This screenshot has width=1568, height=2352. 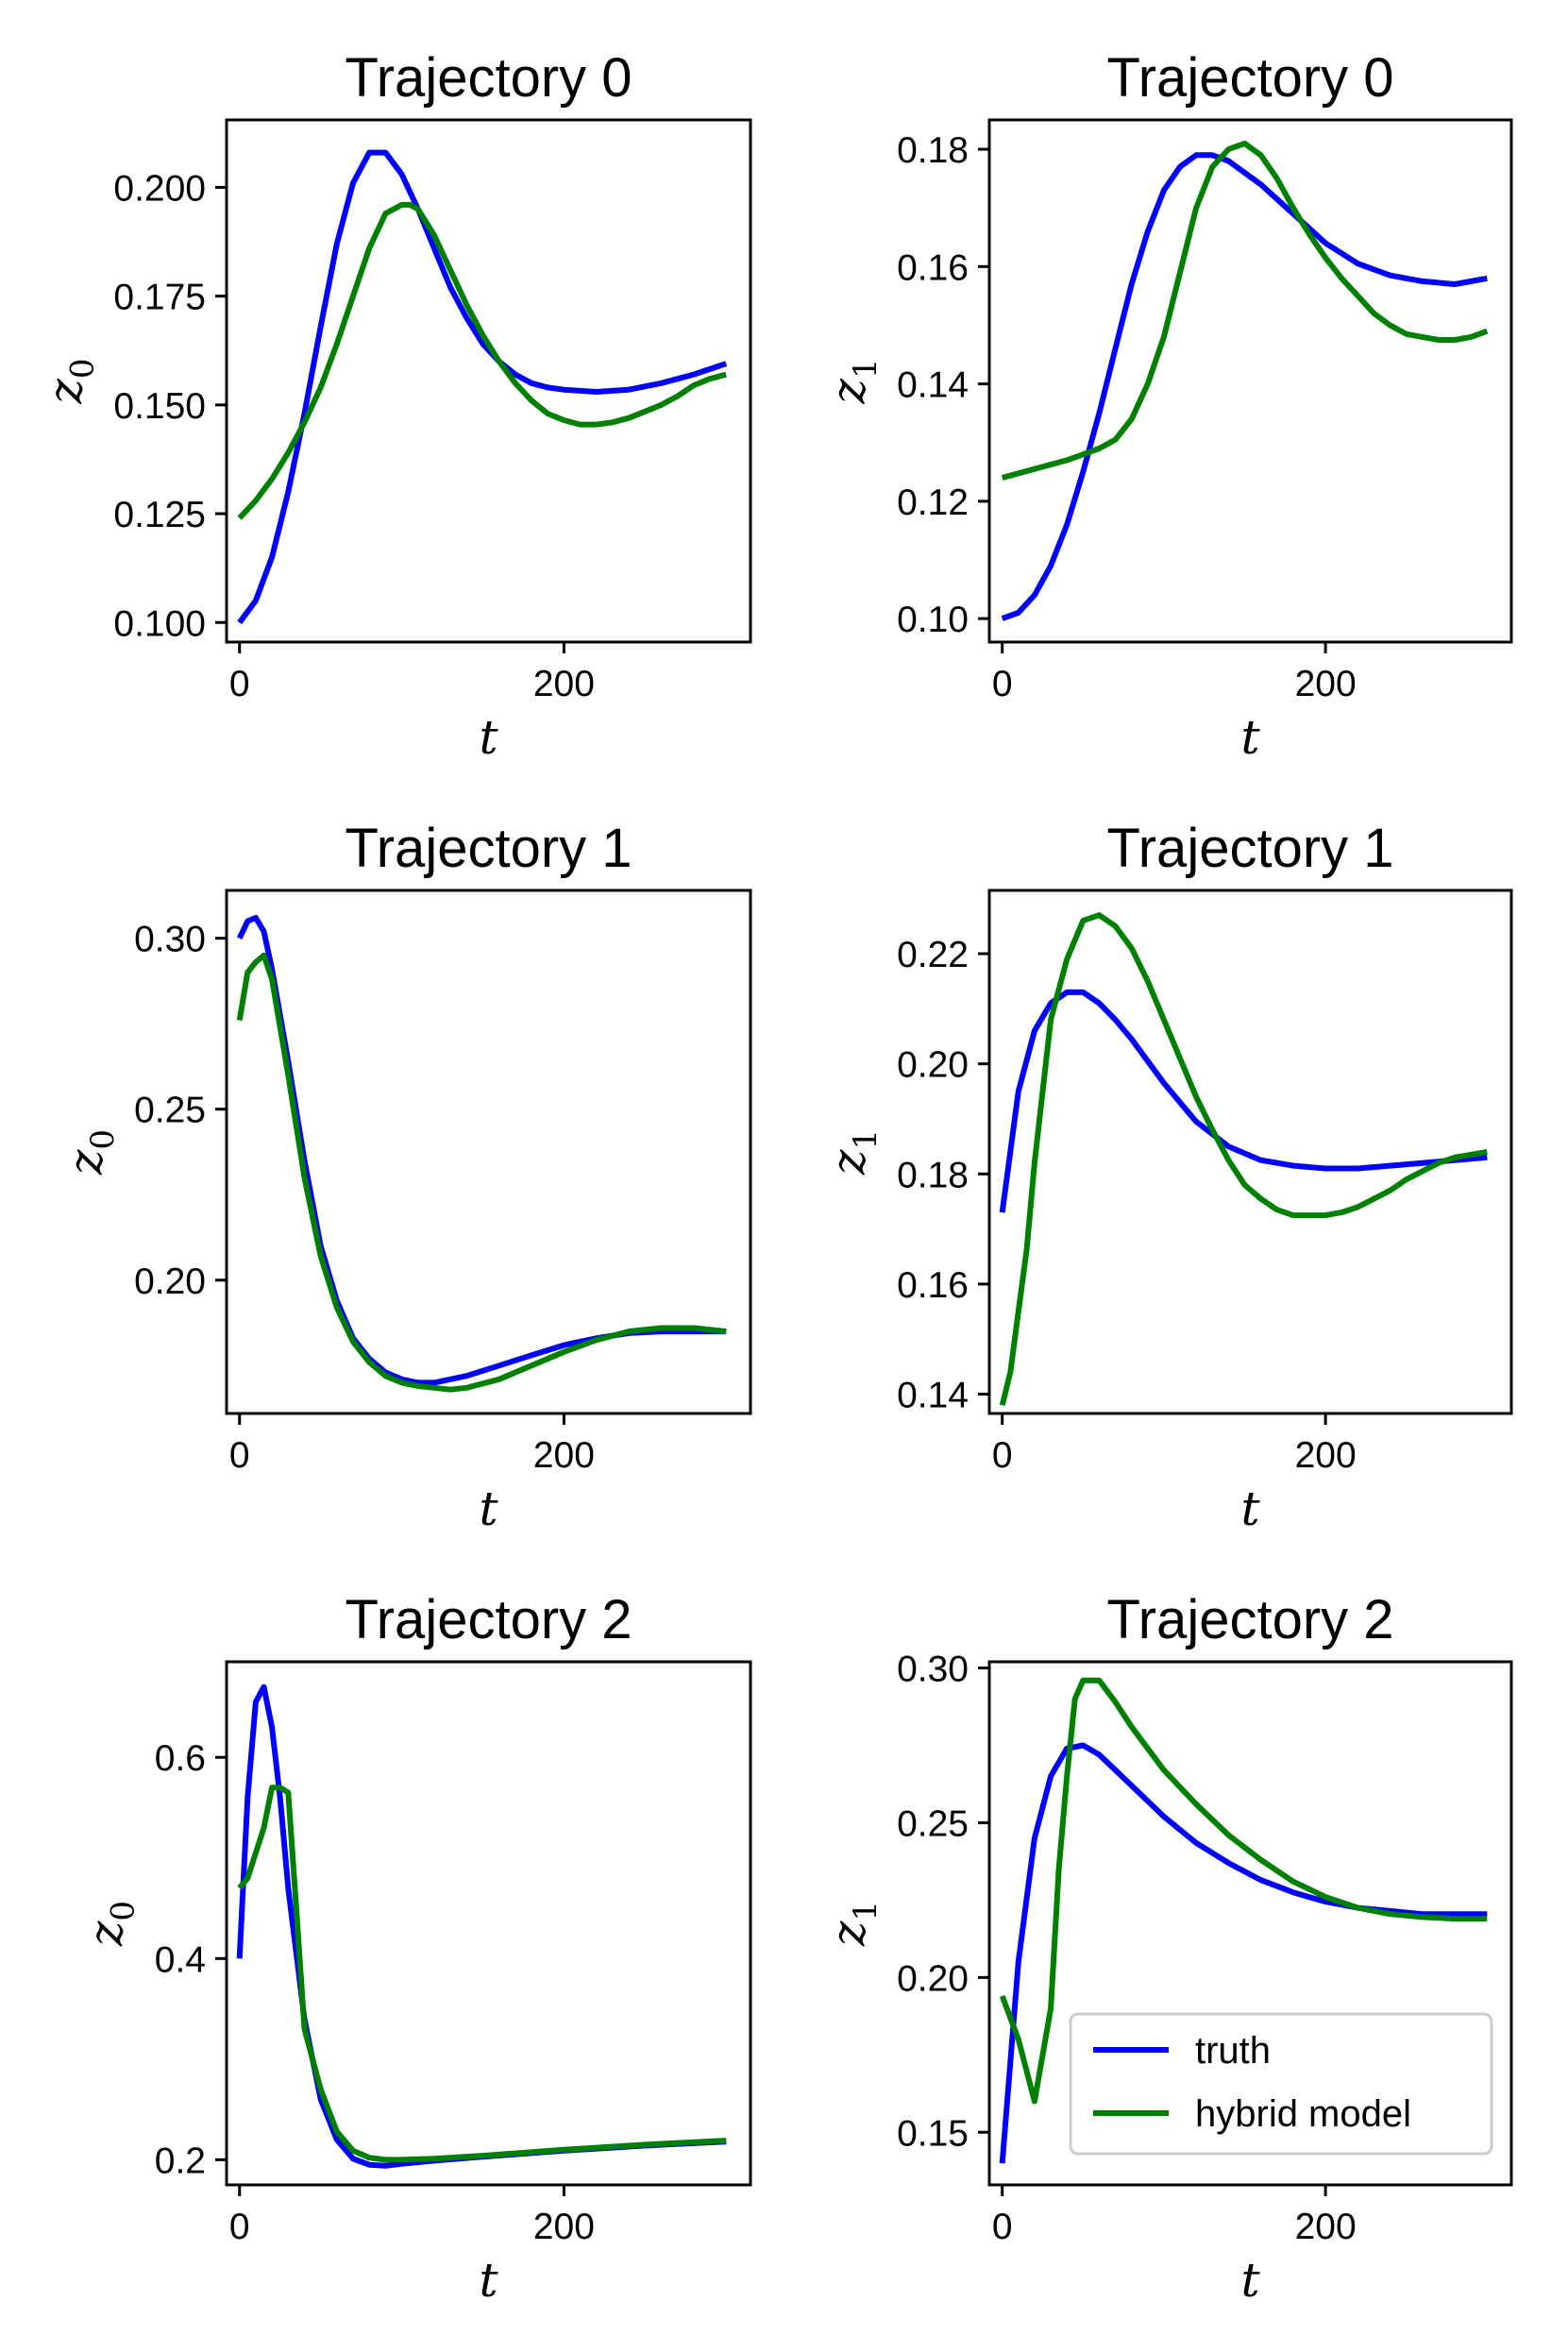 I want to click on y-tick-label: 0.2, so click(x=180, y=2160).